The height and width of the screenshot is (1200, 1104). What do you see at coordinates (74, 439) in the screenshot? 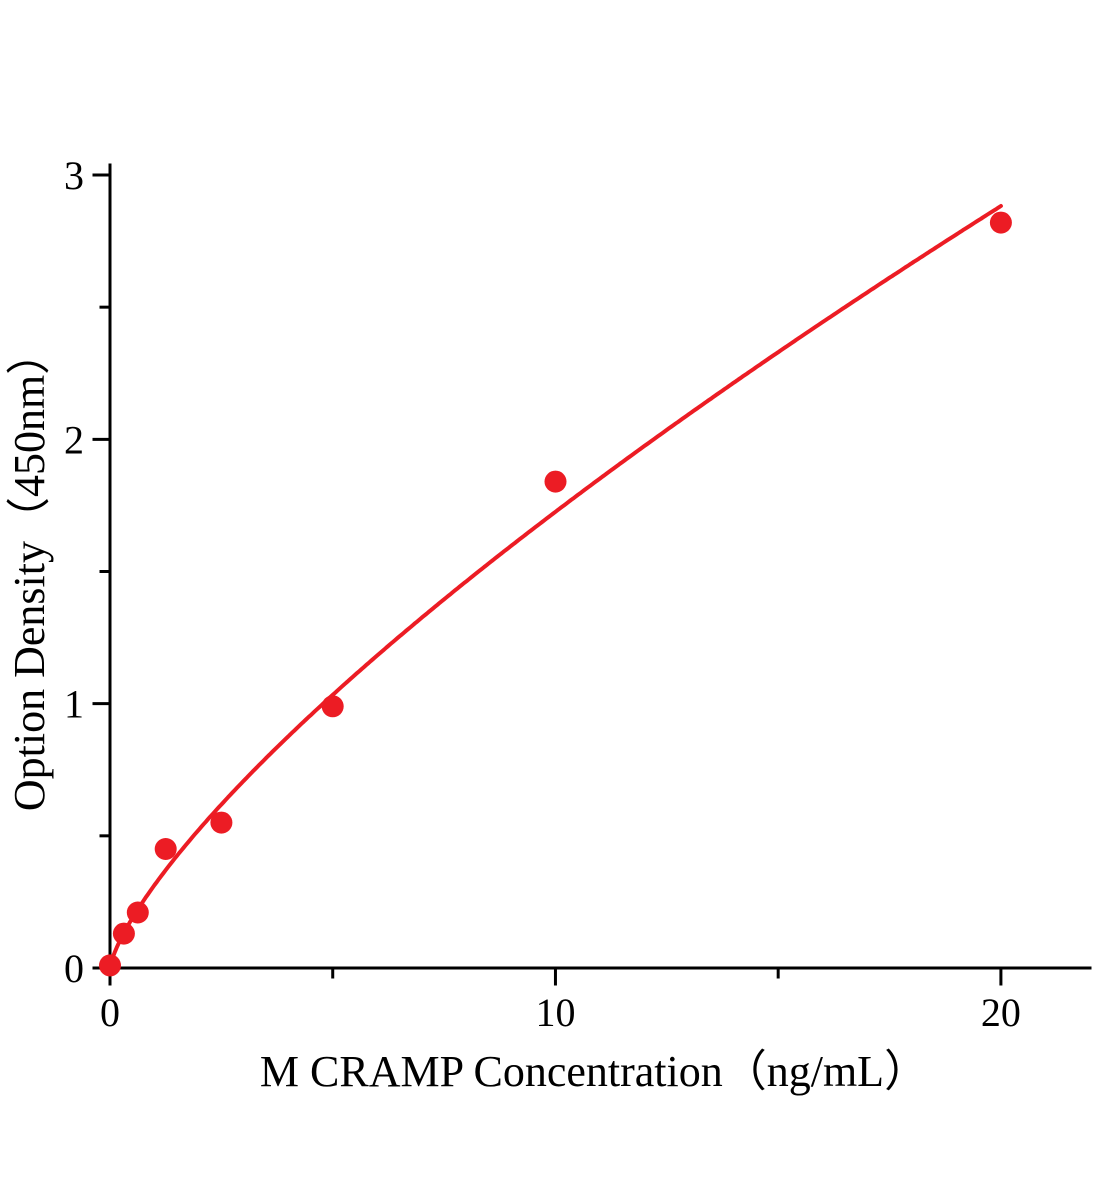
I see `y-tick-label: 2` at bounding box center [74, 439].